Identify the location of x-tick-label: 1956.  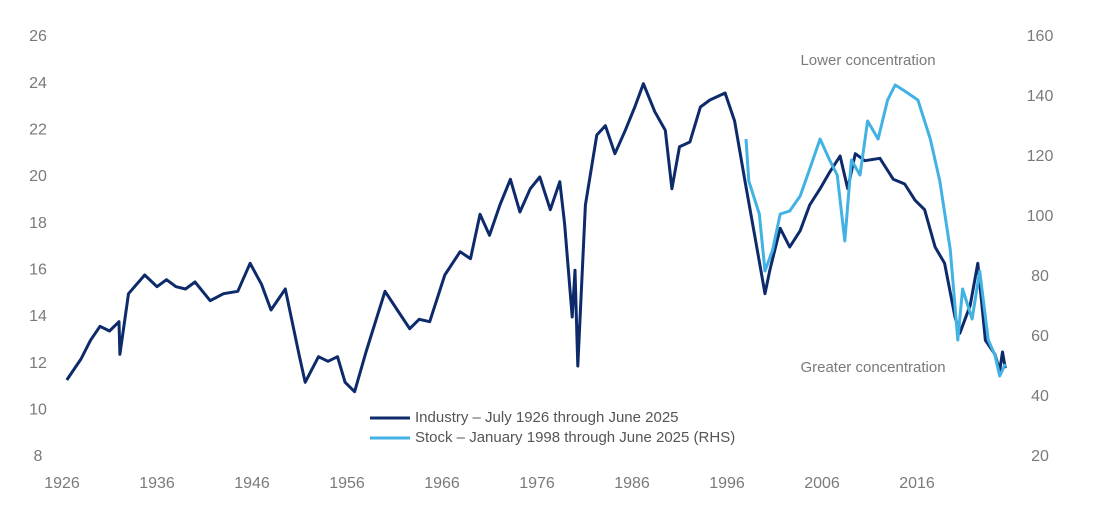
(347, 483).